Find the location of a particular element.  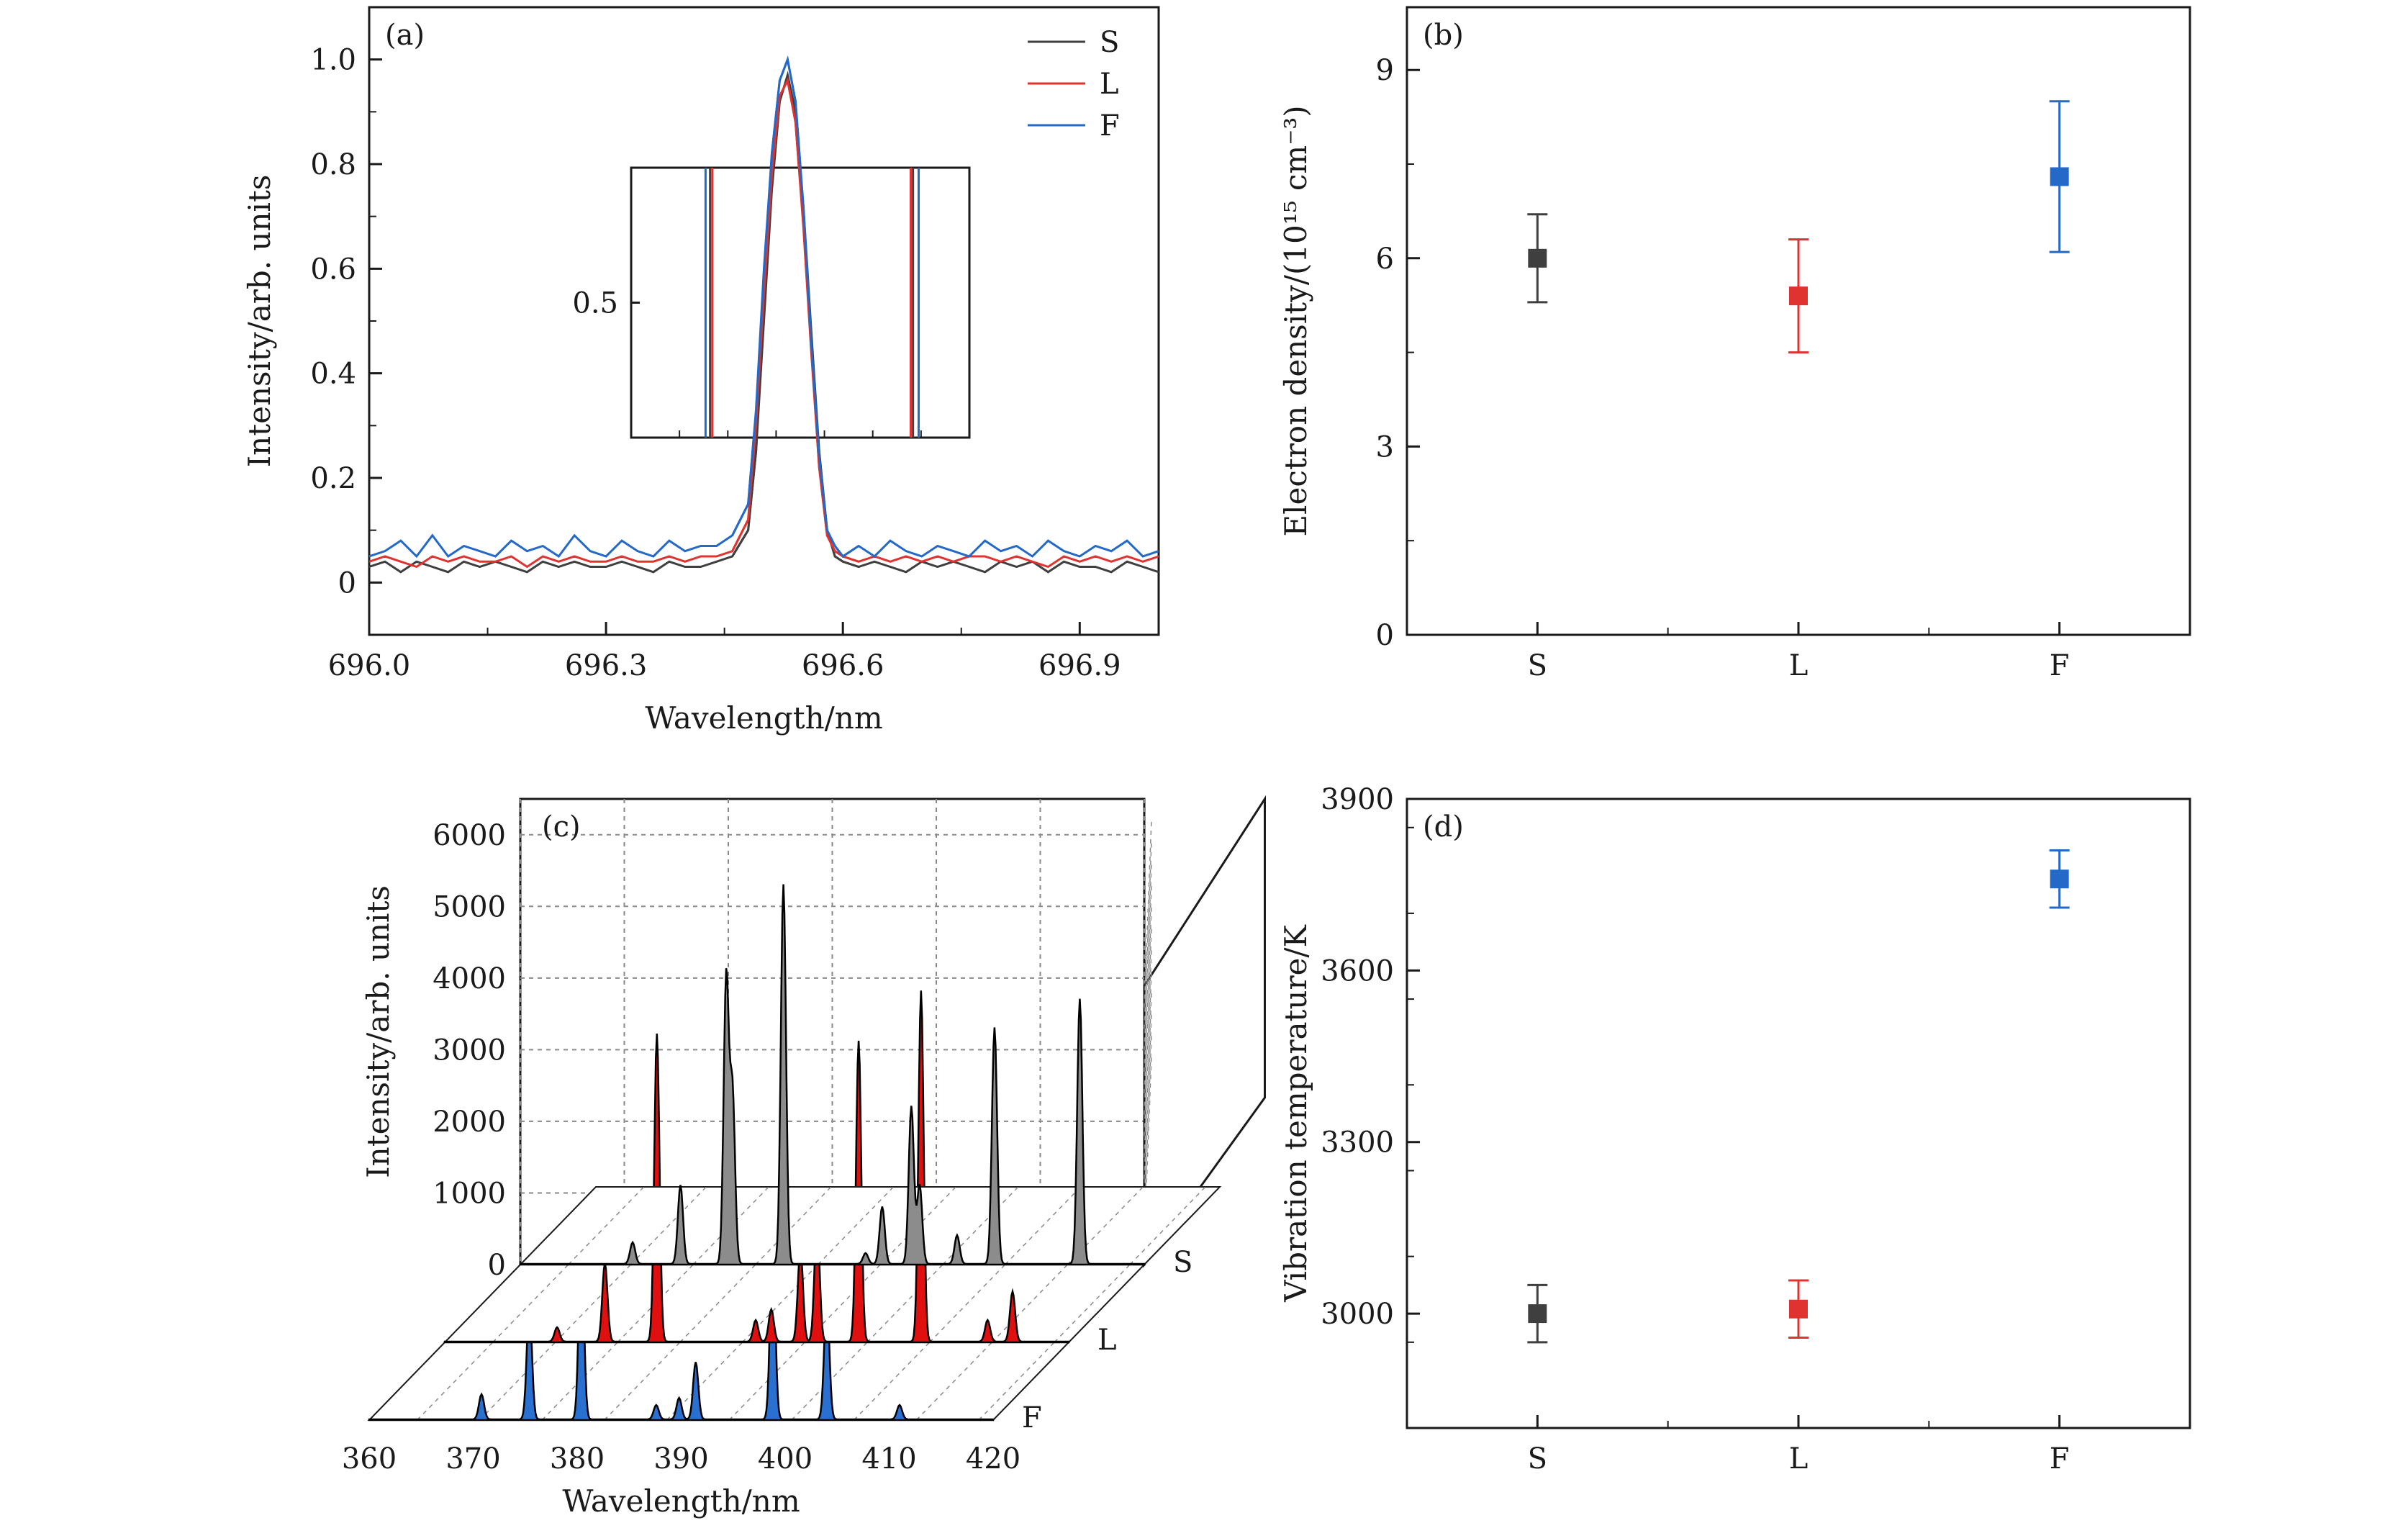

legend-label-F: F is located at coordinates (1110, 126).